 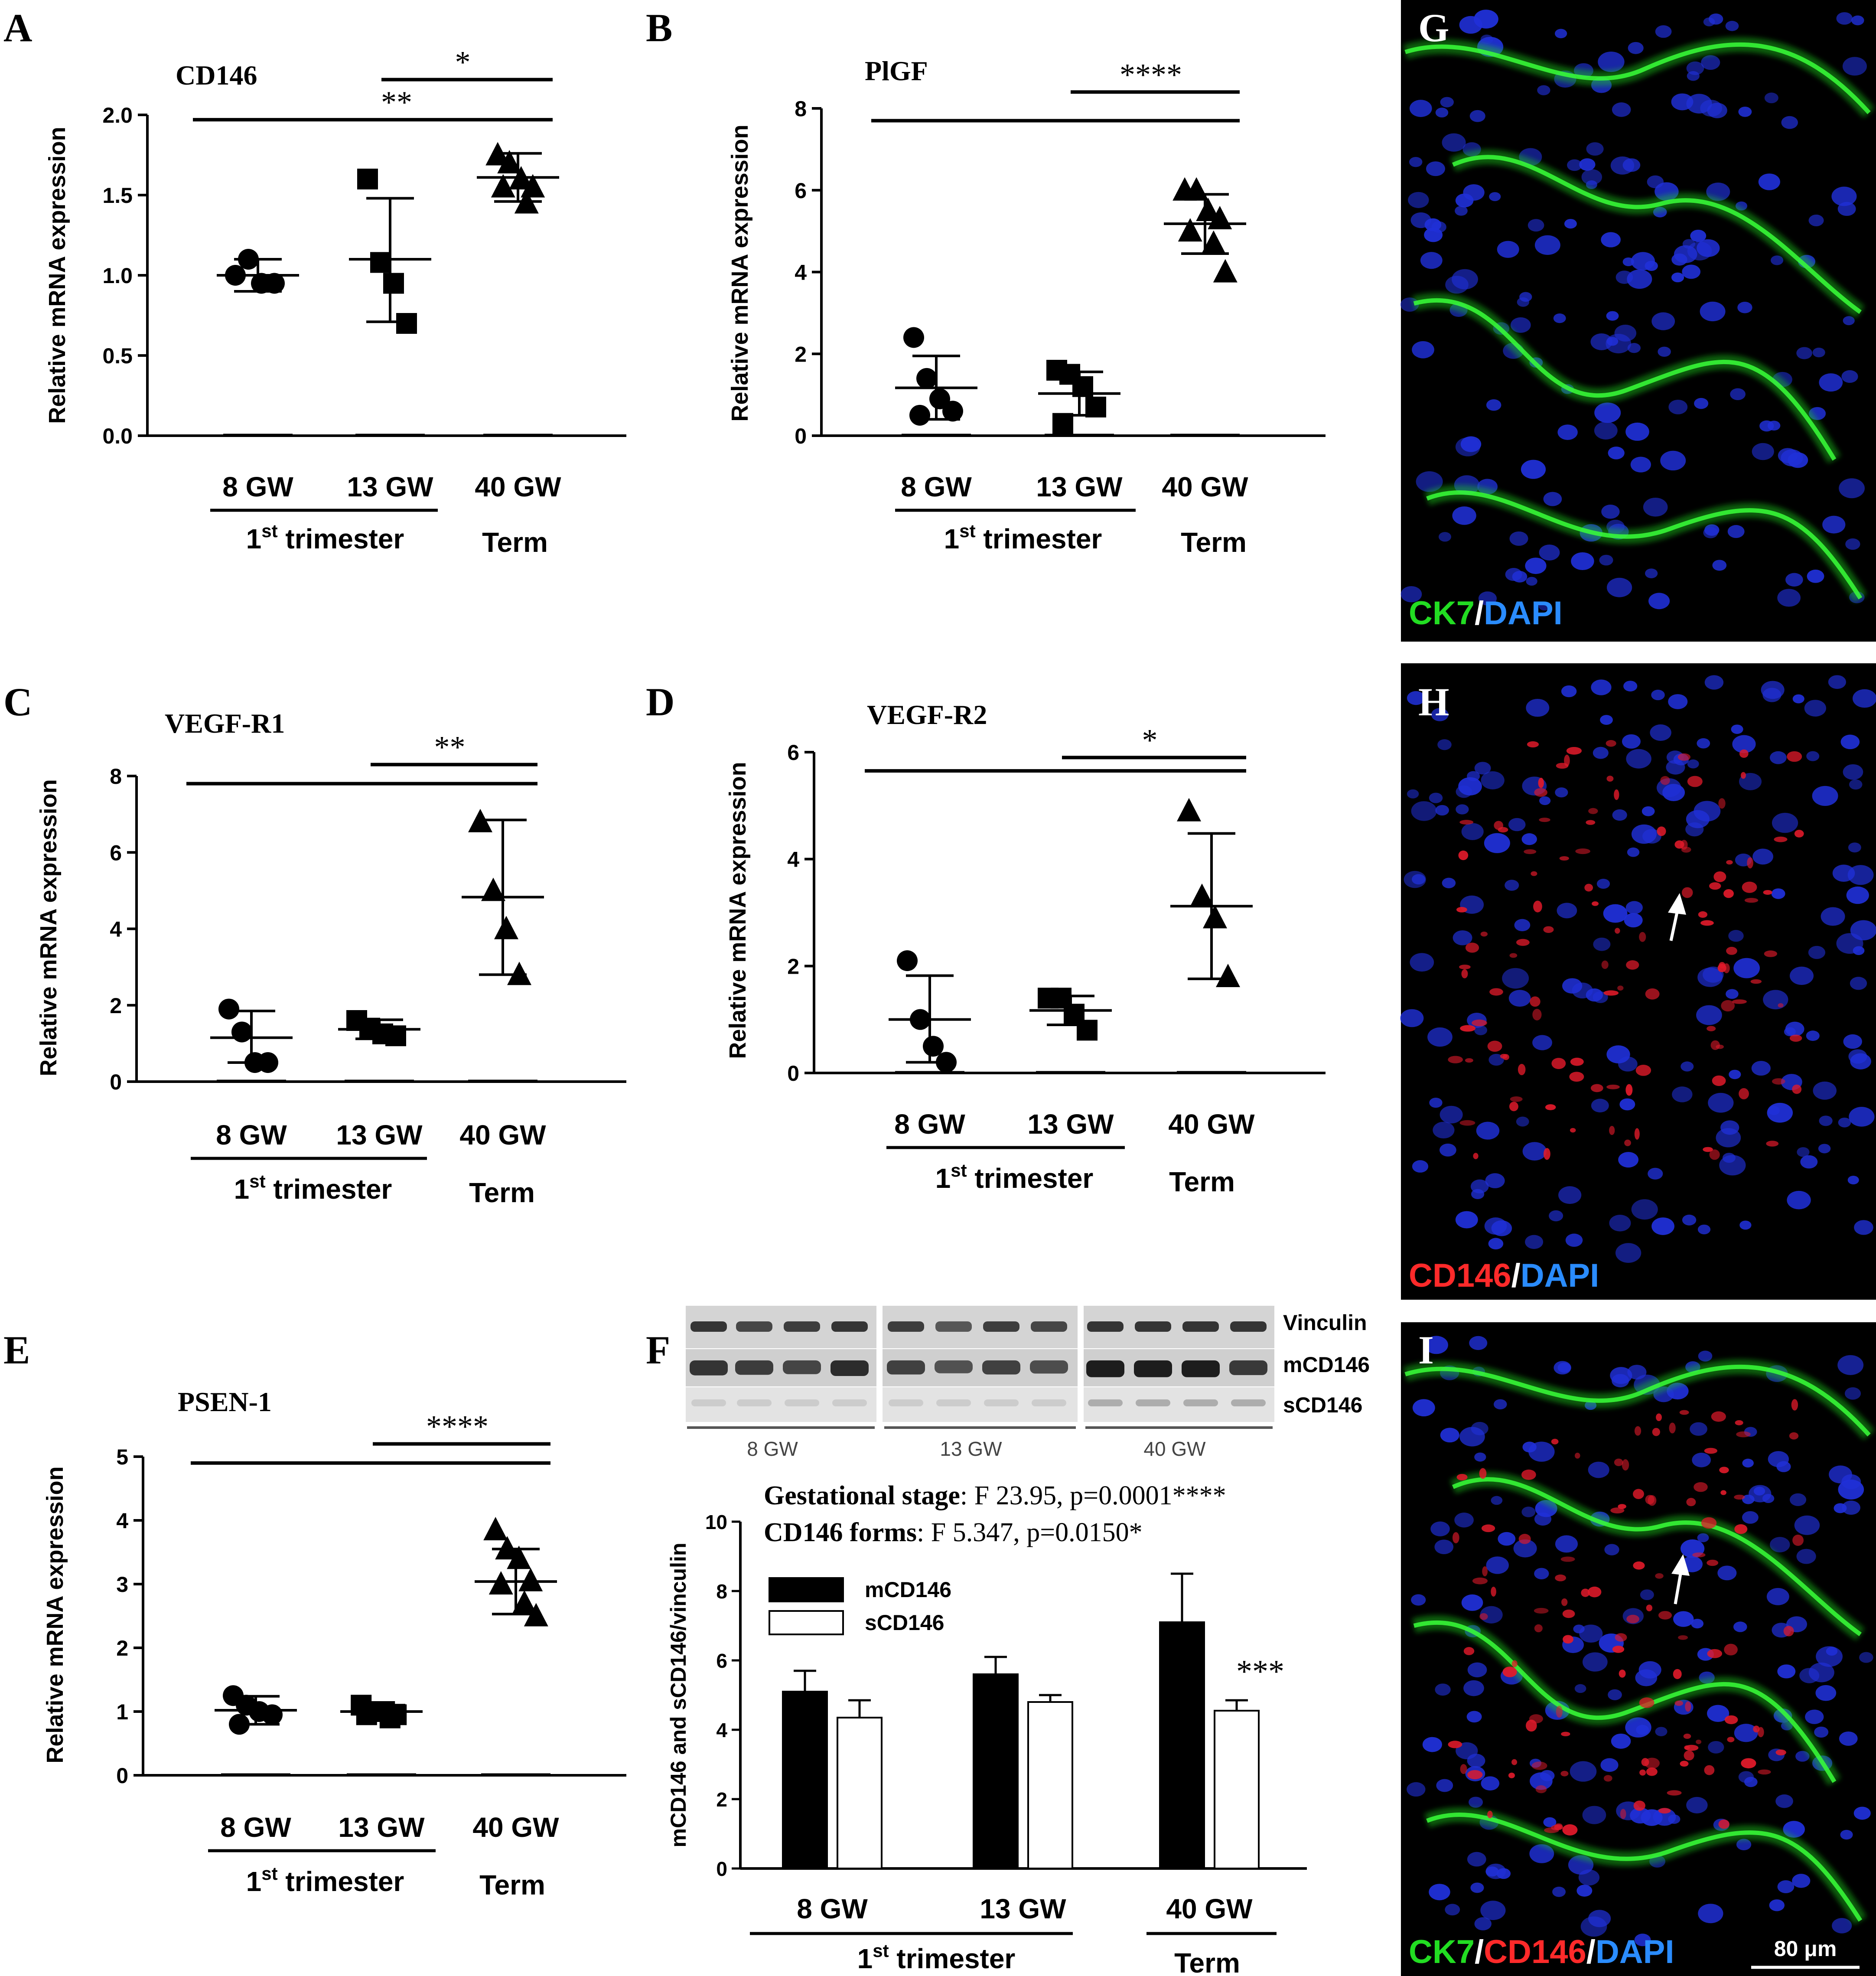 I want to click on stain-legend-part: DAPI, so click(x=1524, y=613).